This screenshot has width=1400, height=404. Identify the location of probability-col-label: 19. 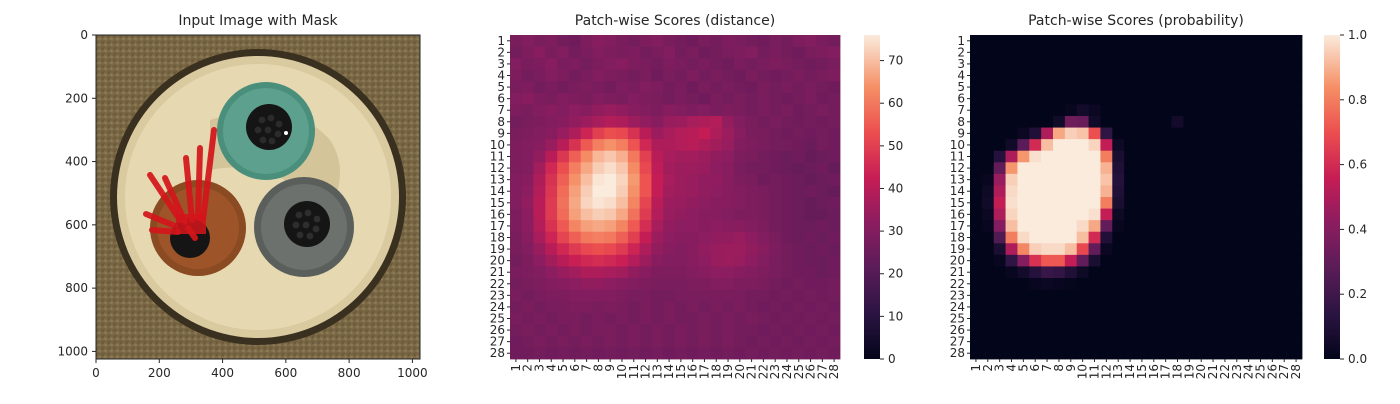
(1189, 371).